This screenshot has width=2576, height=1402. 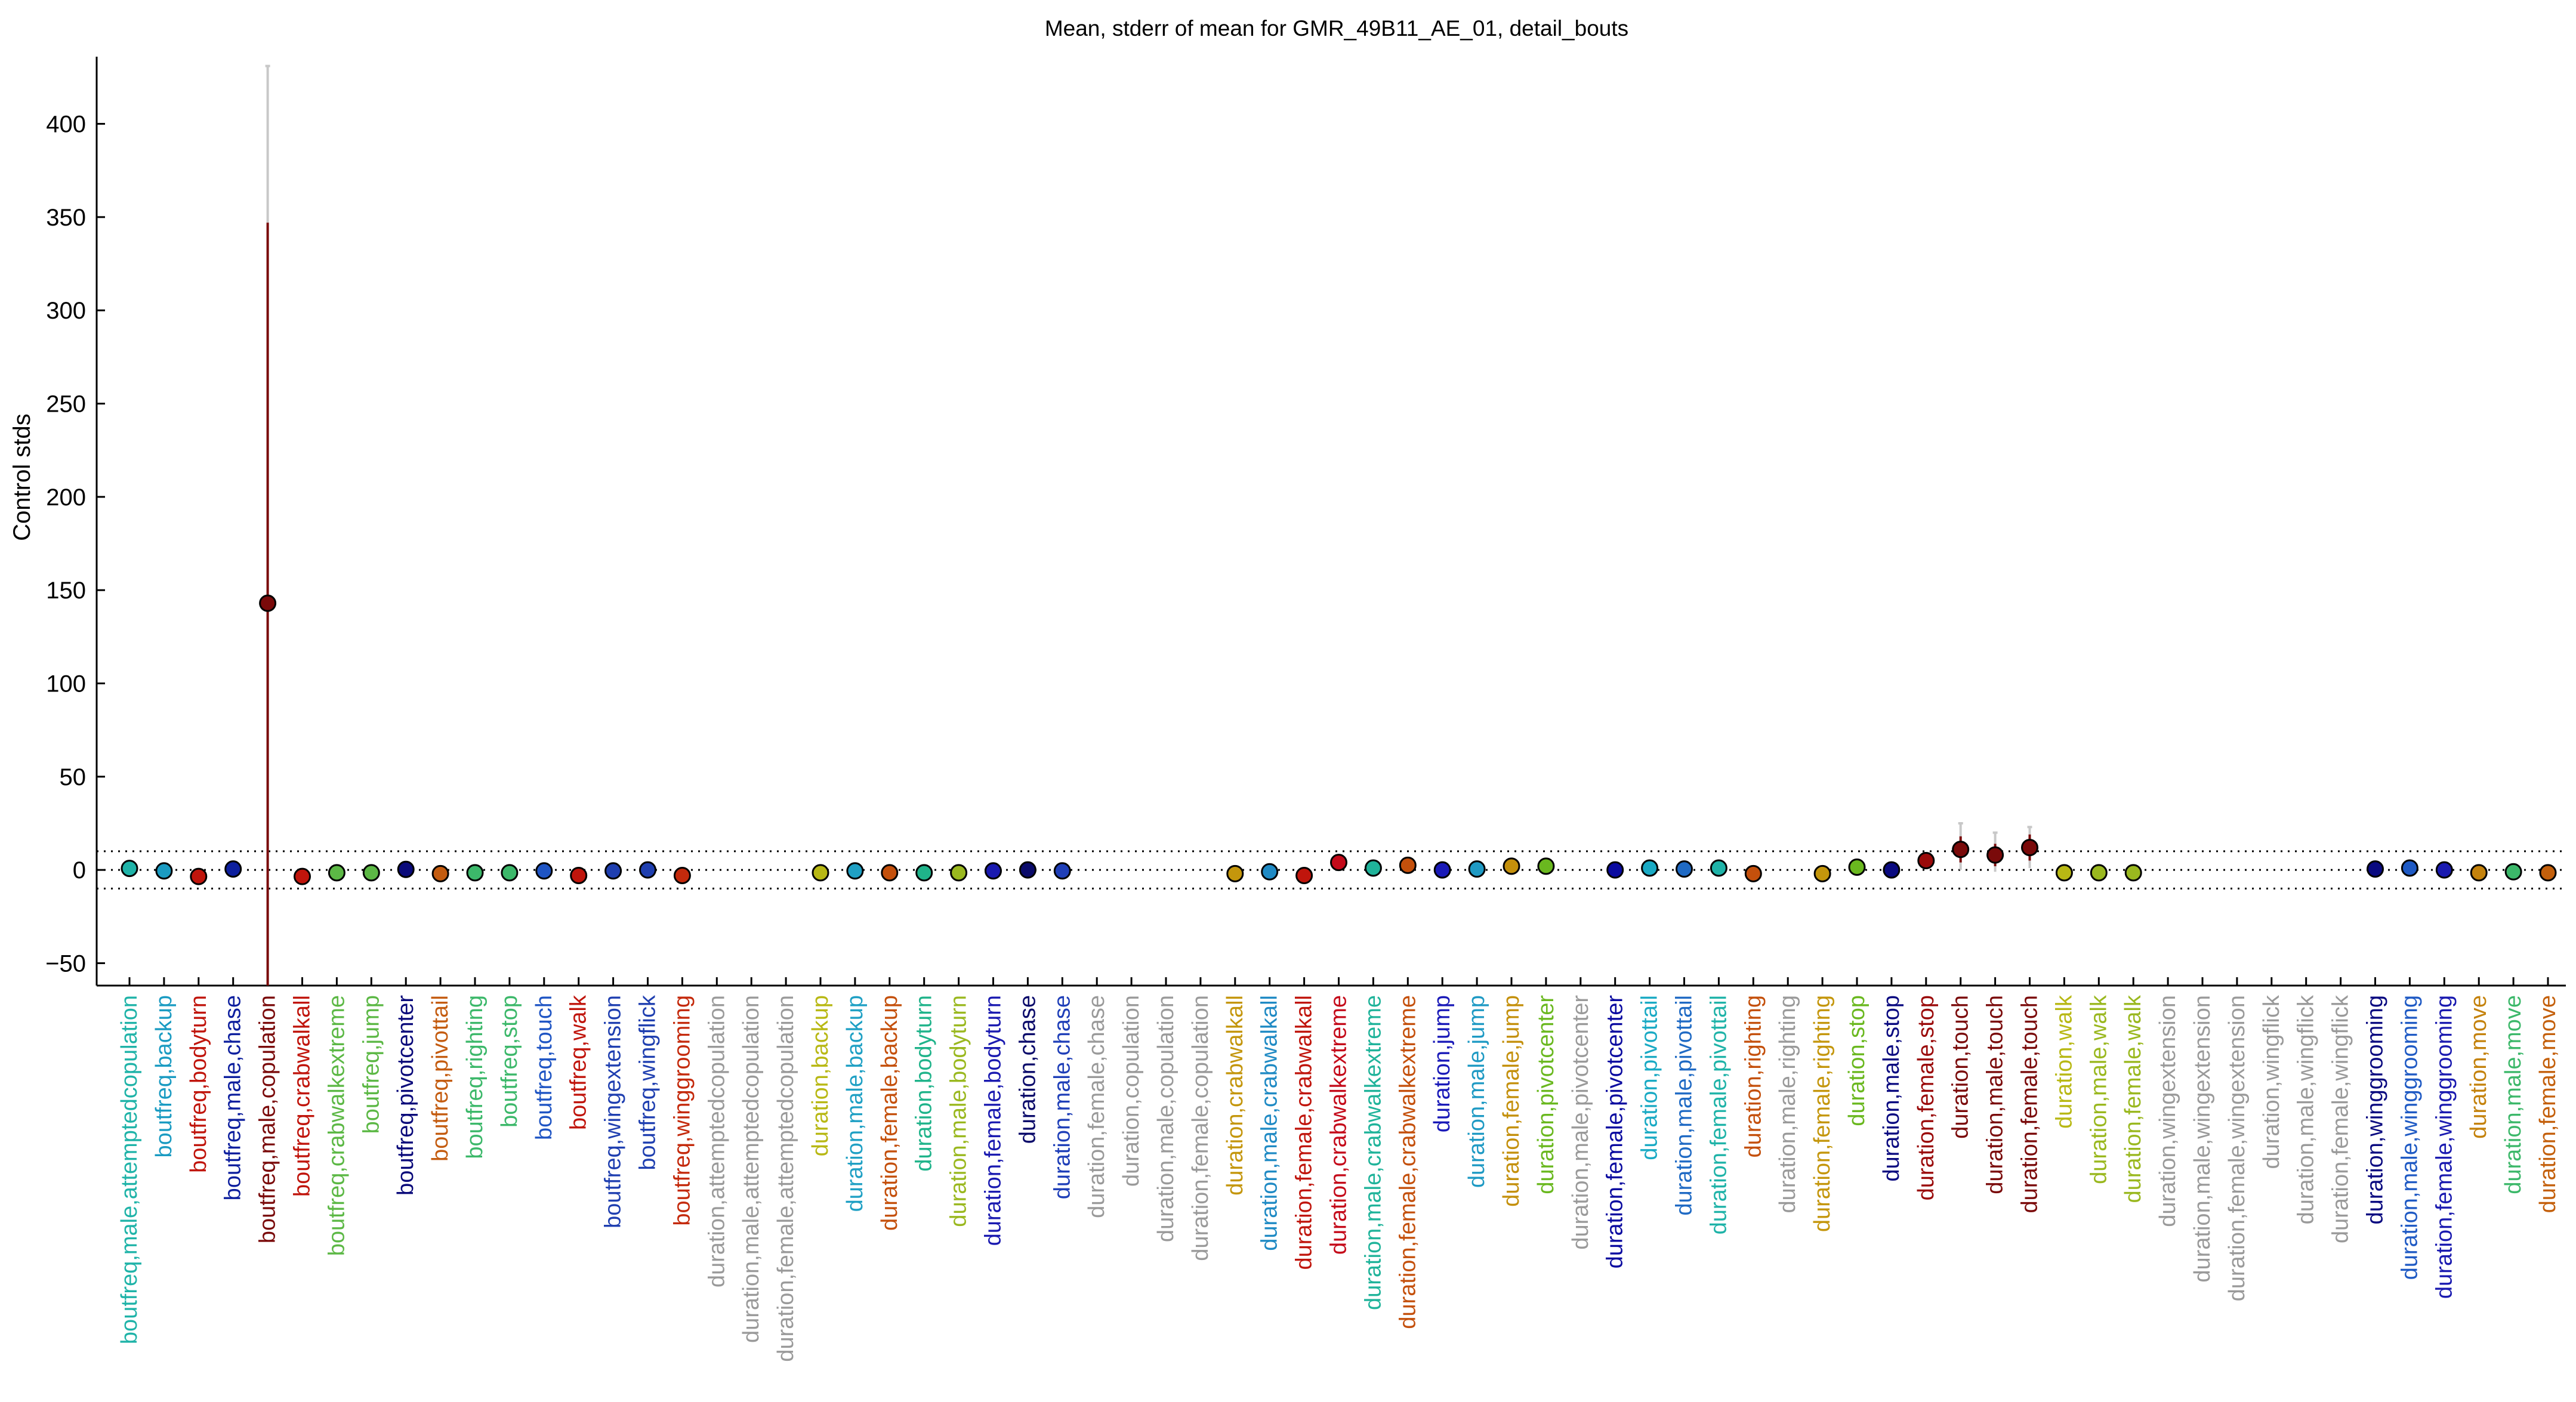 What do you see at coordinates (2376, 1109) in the screenshot?
I see `x-tick-label: duration,winggrooming` at bounding box center [2376, 1109].